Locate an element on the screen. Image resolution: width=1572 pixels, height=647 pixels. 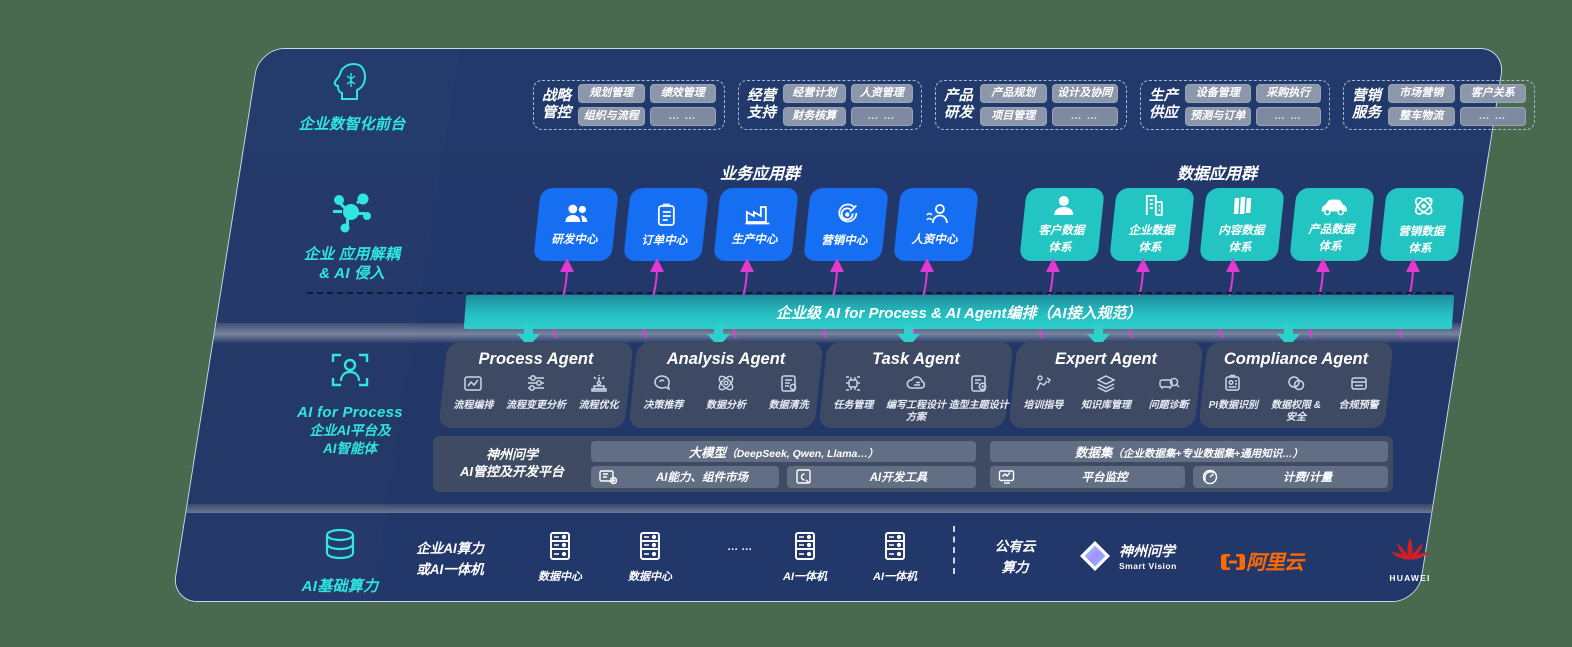
agent-capability-label: 造型主题设计 is located at coordinates (978, 405).